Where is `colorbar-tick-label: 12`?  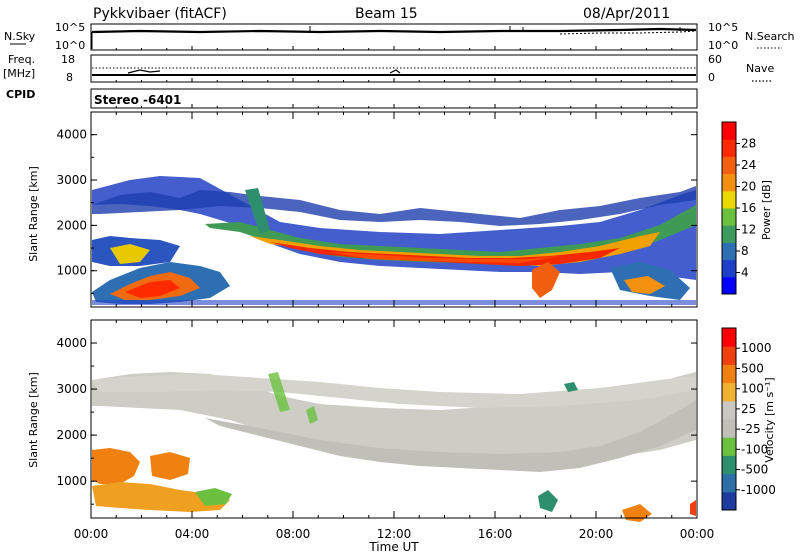
colorbar-tick-label: 12 is located at coordinates (748, 230).